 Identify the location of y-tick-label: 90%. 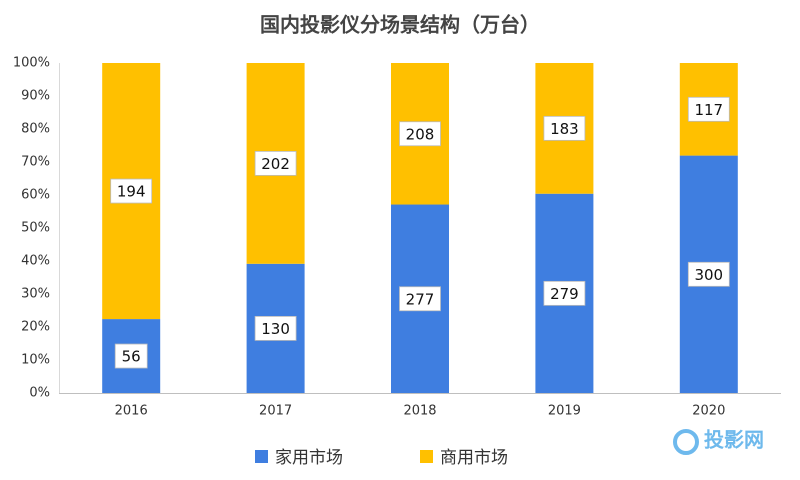
(35, 96).